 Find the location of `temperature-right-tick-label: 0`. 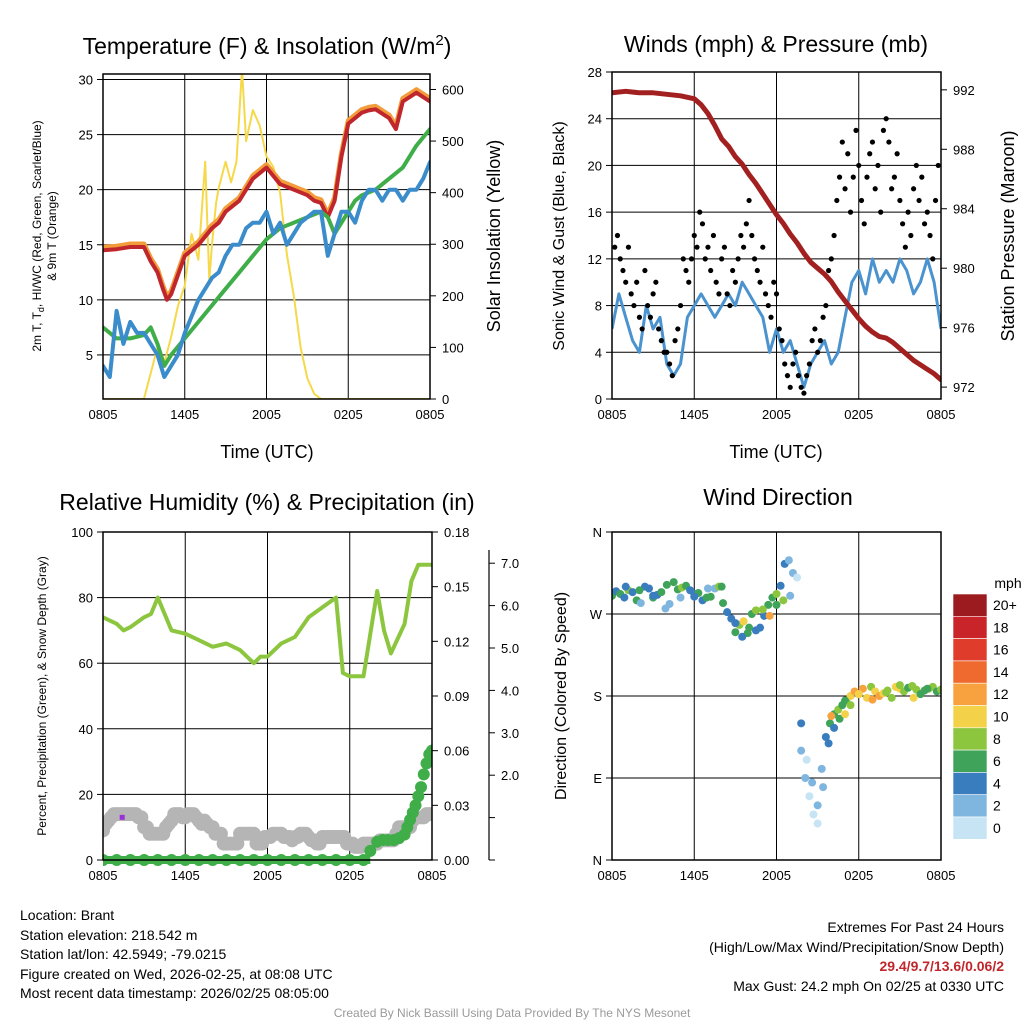

temperature-right-tick-label: 0 is located at coordinates (445, 399).